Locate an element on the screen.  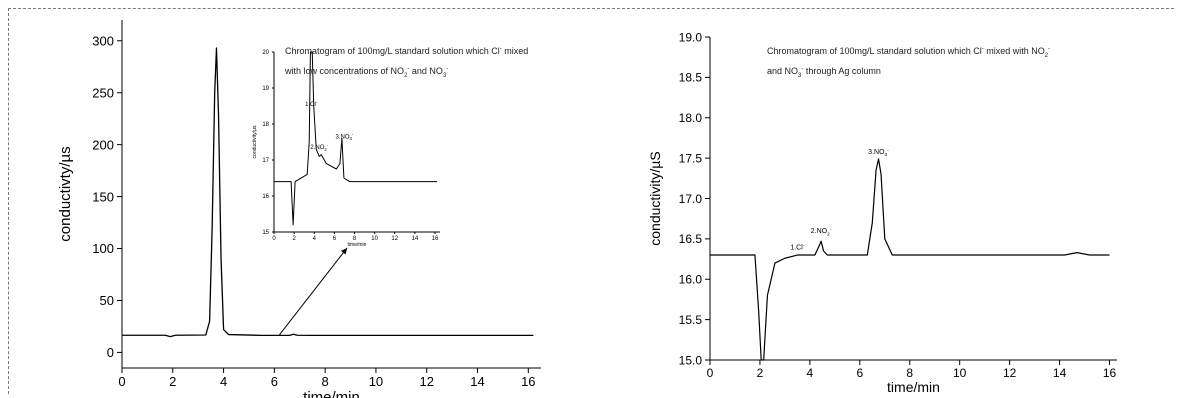
chart-1-x-tick-label: 4 is located at coordinates (223, 381).